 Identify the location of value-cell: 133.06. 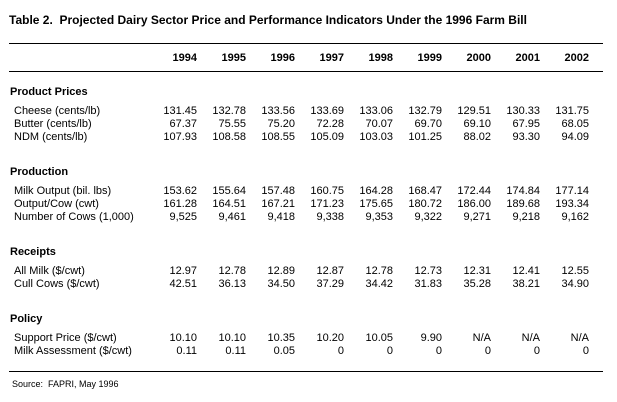
(376, 111).